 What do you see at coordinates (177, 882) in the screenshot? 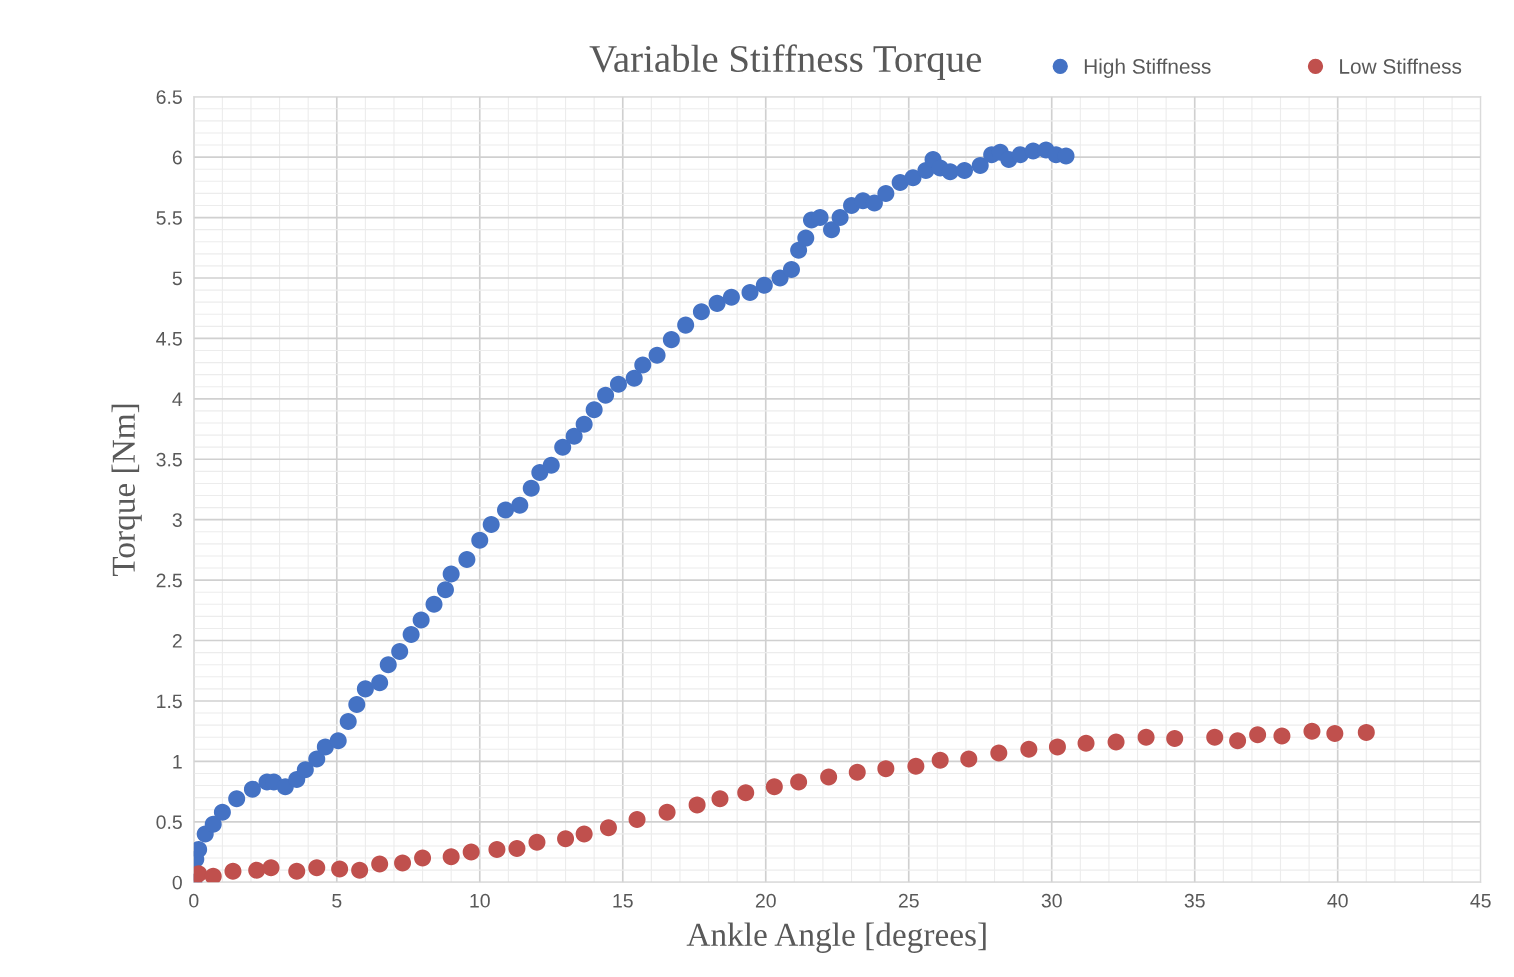
I see `y-tick-label: 0` at bounding box center [177, 882].